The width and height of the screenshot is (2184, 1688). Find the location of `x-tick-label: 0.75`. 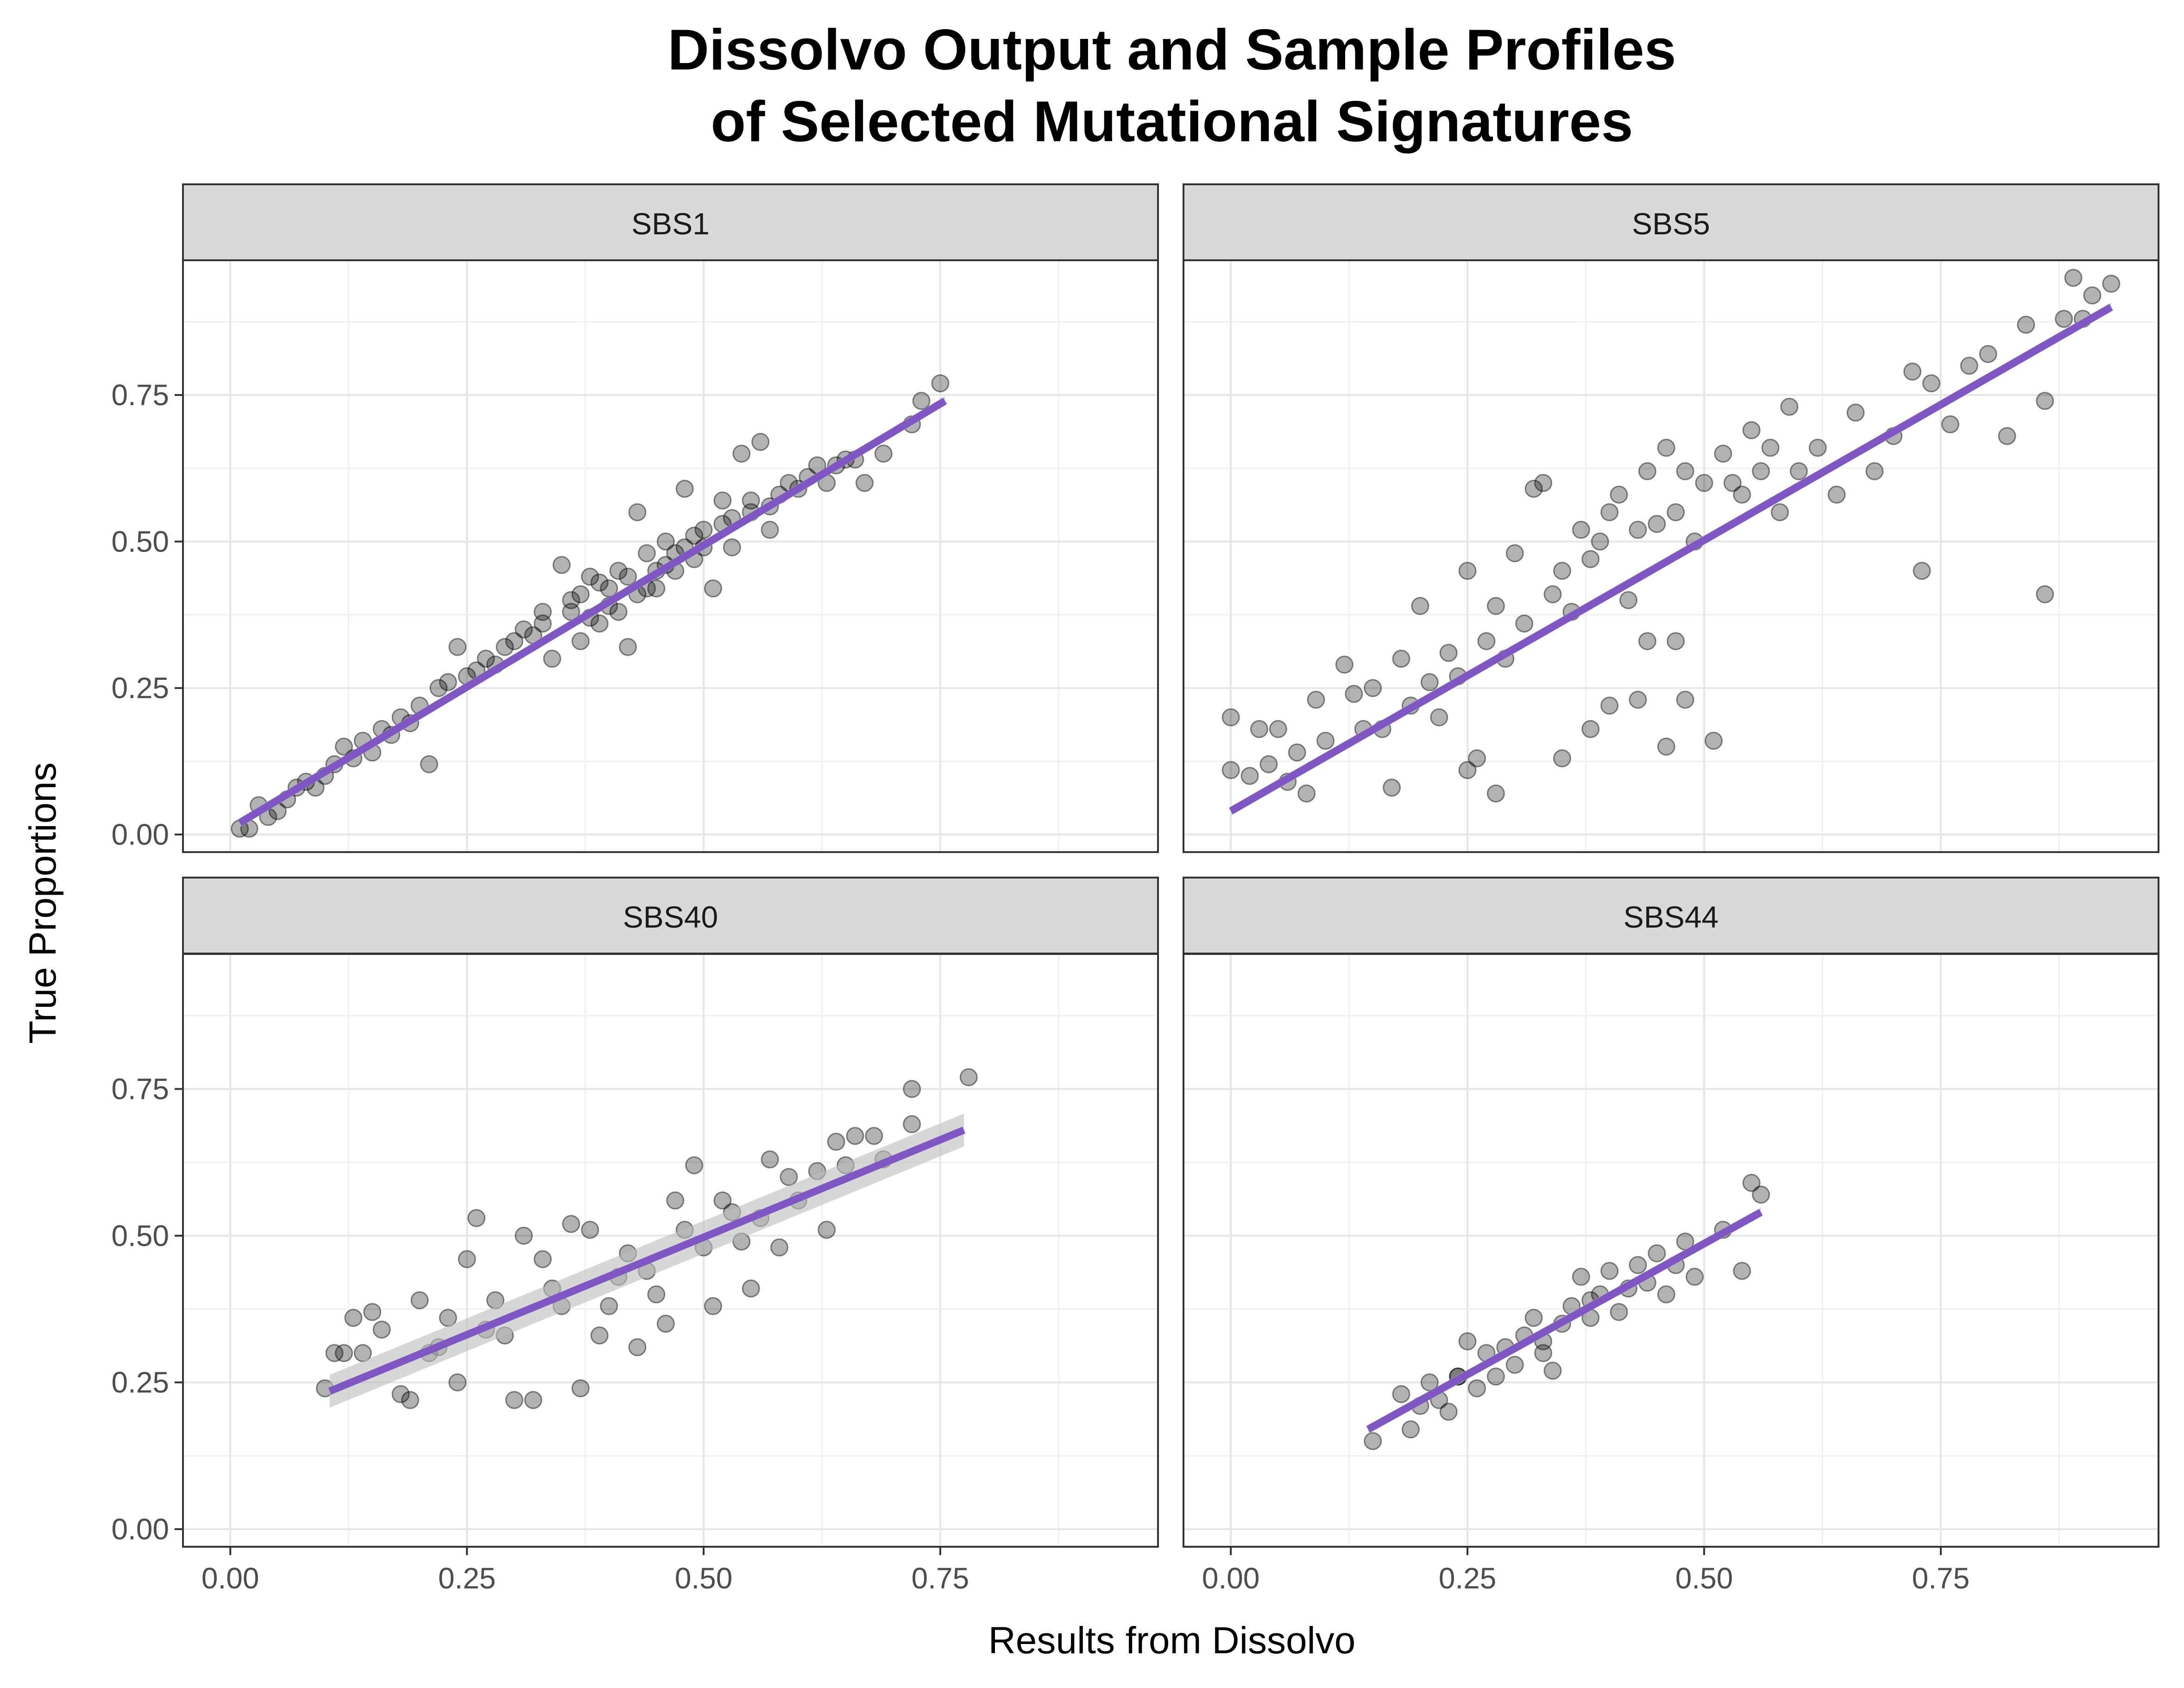

x-tick-label: 0.75 is located at coordinates (1941, 1578).